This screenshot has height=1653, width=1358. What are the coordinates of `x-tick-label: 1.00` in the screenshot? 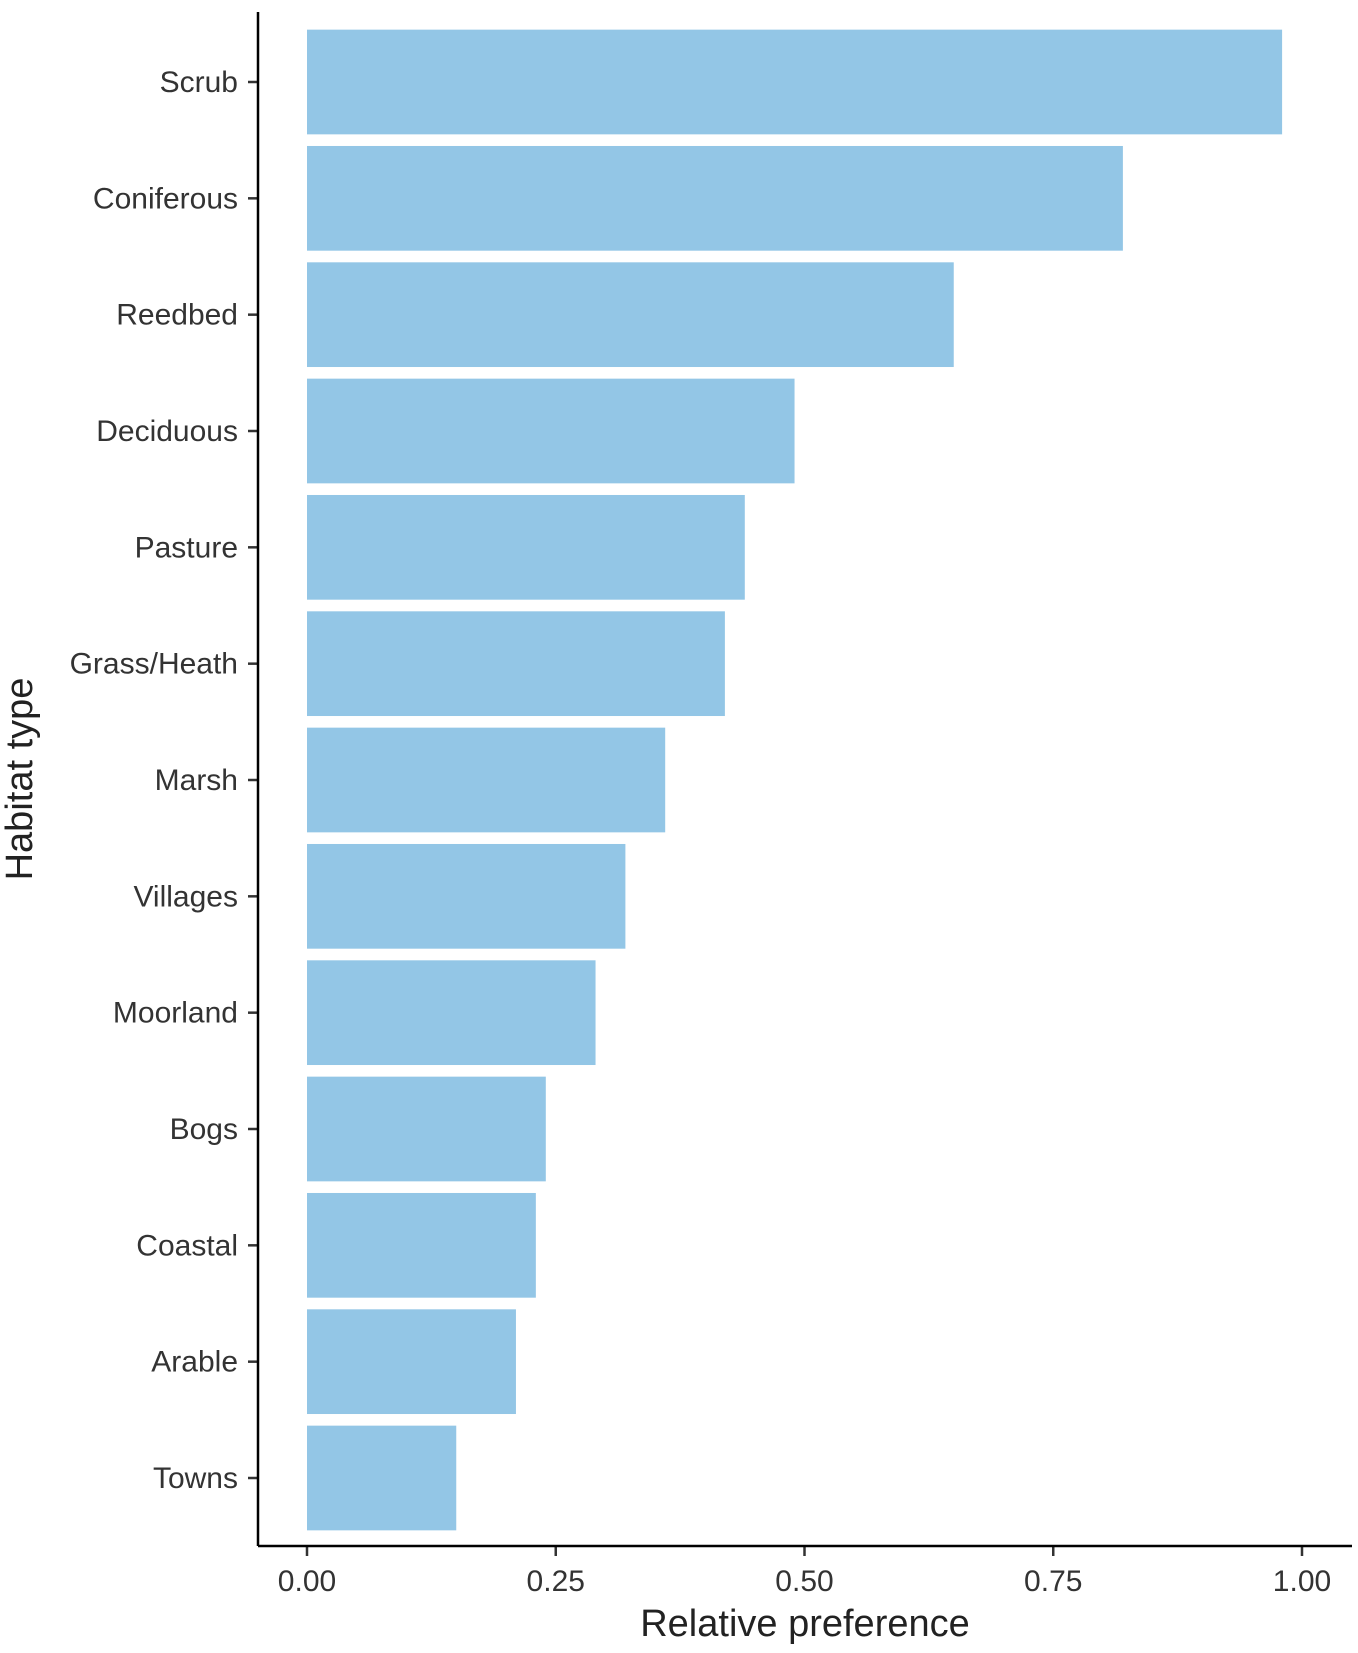 It's located at (1302, 1581).